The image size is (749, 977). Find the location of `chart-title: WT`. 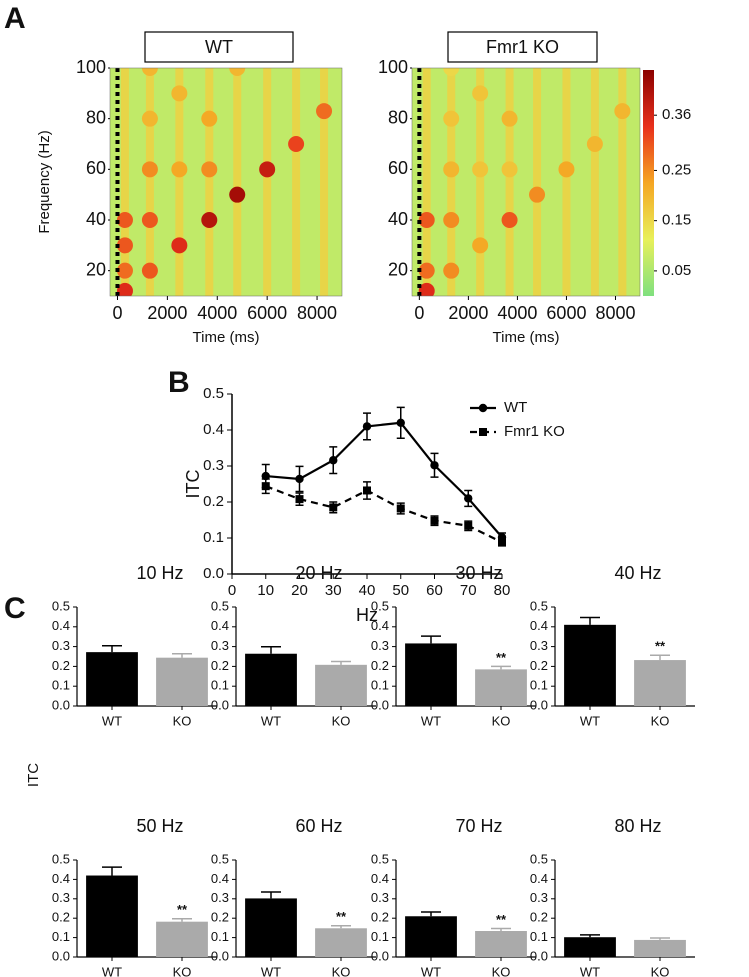

chart-title: WT is located at coordinates (219, 47).